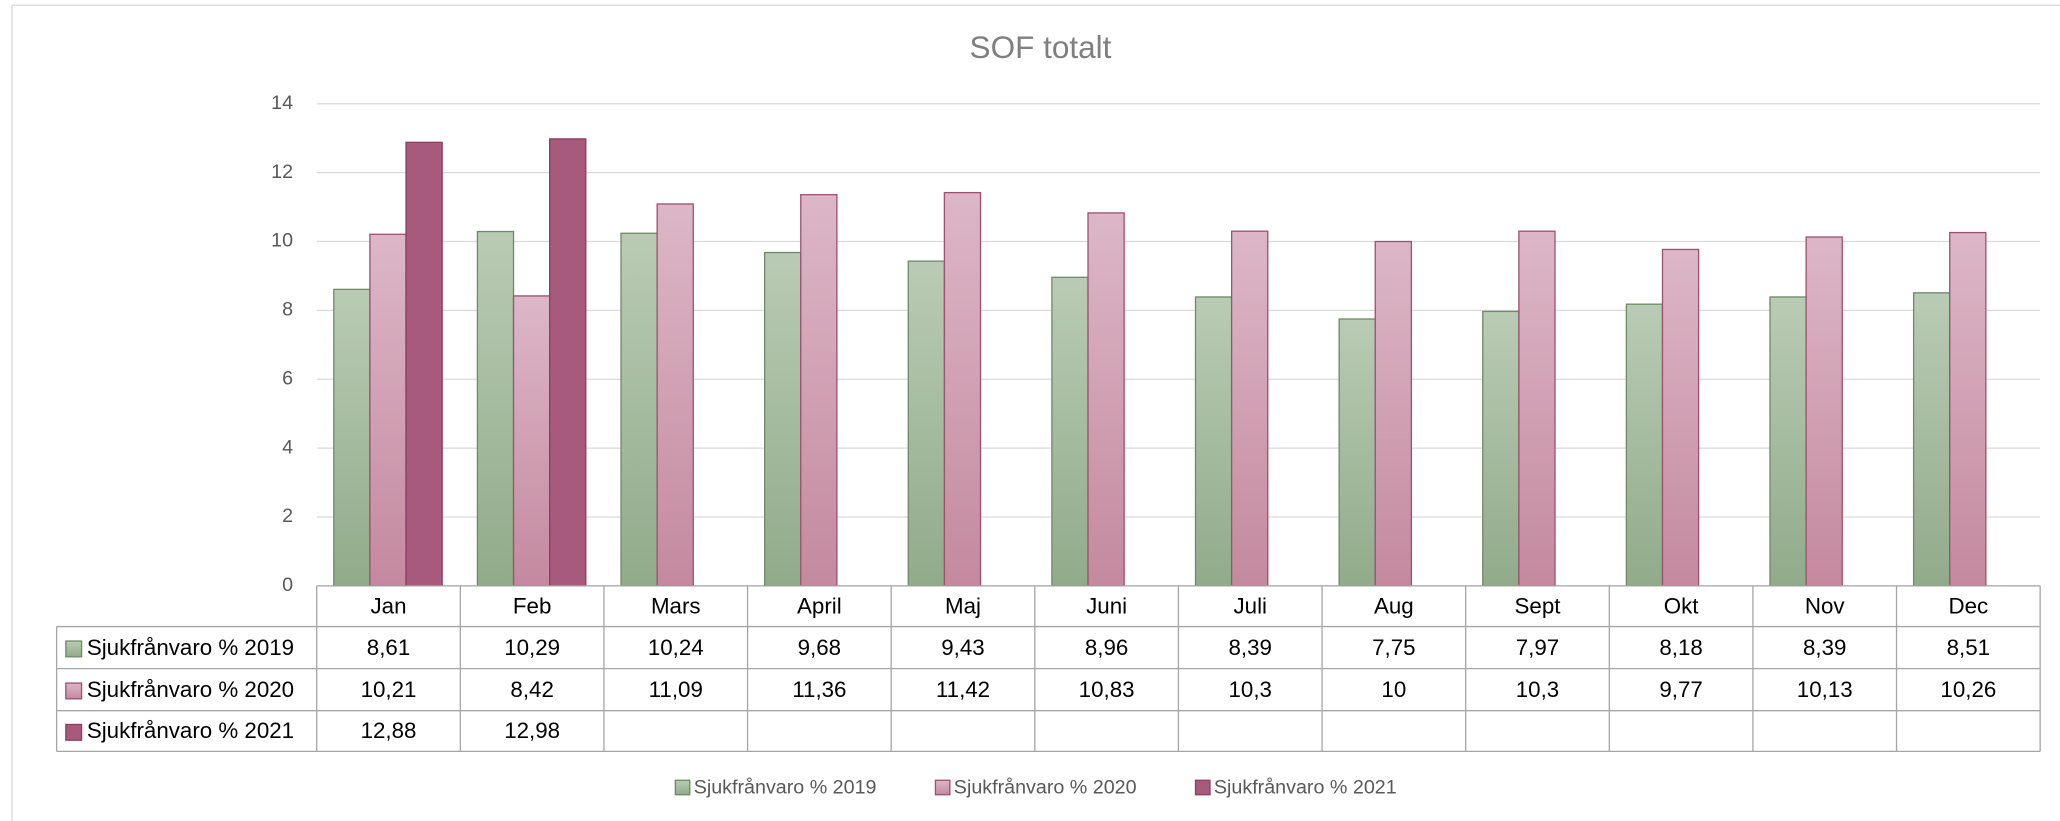  What do you see at coordinates (963, 689) in the screenshot?
I see `data-label: 11,42` at bounding box center [963, 689].